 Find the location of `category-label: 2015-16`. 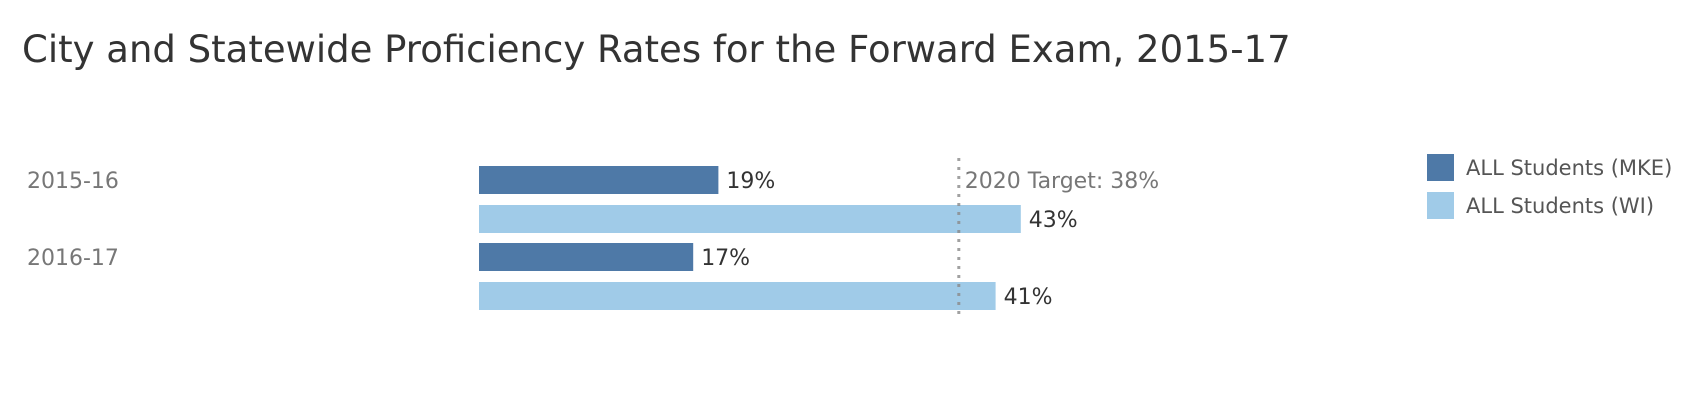

category-label: 2015-16 is located at coordinates (73, 181).